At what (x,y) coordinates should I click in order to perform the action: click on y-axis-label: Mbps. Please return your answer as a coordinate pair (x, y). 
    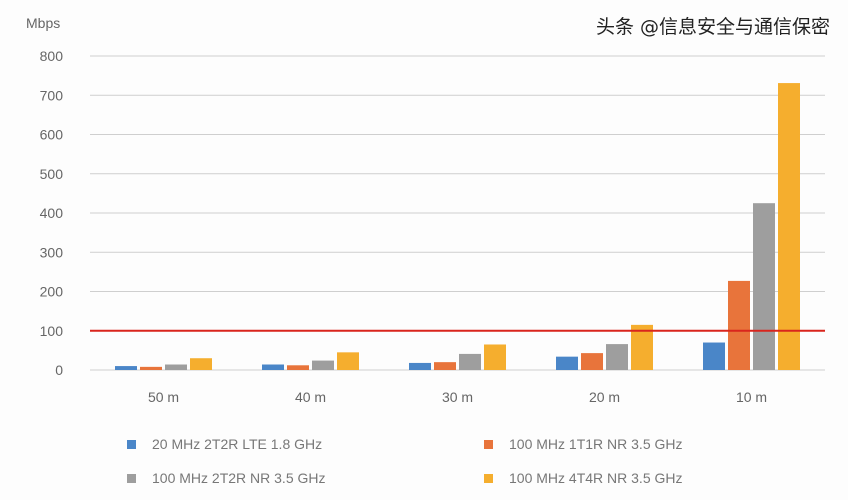
    Looking at the image, I should click on (43, 23).